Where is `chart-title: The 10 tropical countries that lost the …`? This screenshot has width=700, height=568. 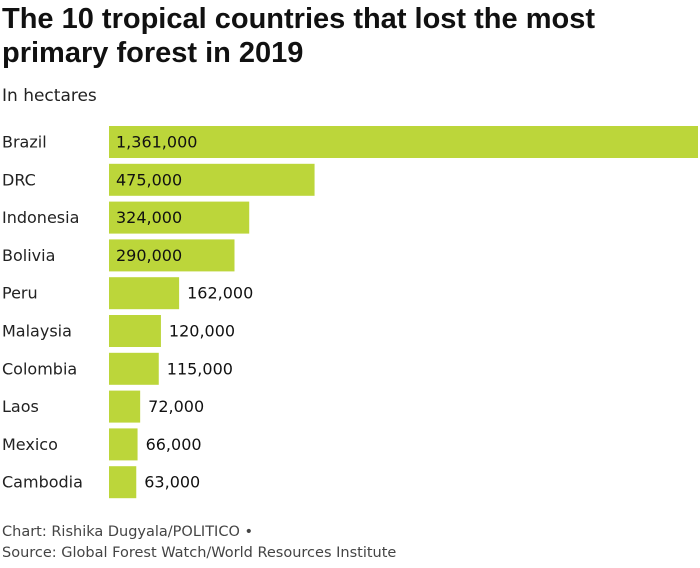 chart-title: The 10 tropical countries that lost the … is located at coordinates (298, 36).